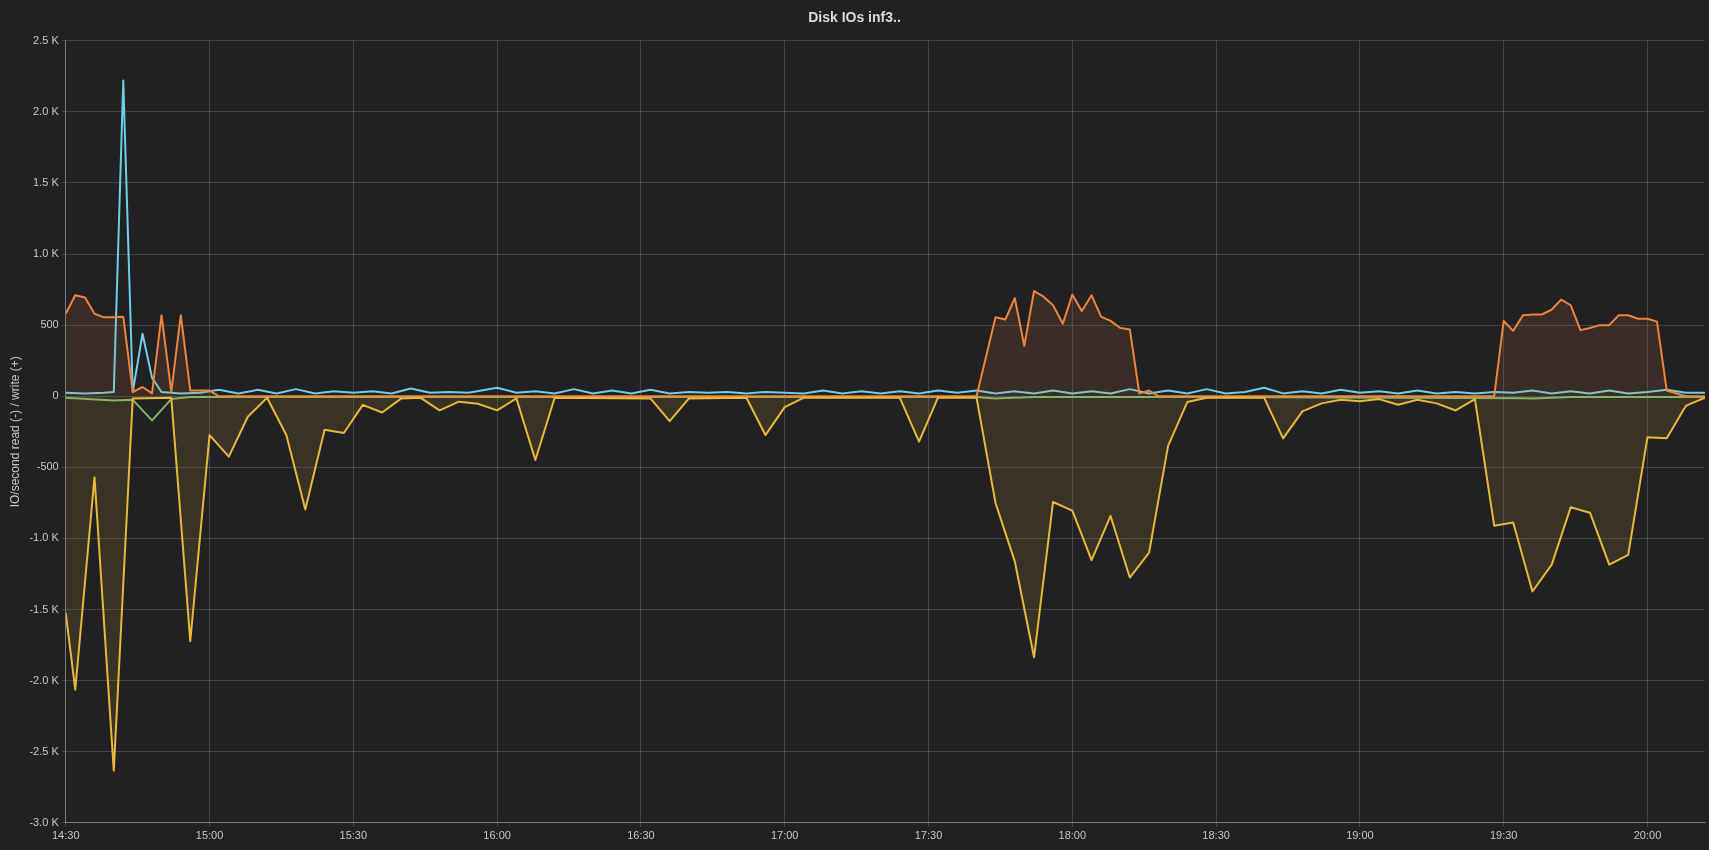 The image size is (1709, 850). Describe the element at coordinates (55, 395) in the screenshot. I see `y-tick-label: 0` at that location.